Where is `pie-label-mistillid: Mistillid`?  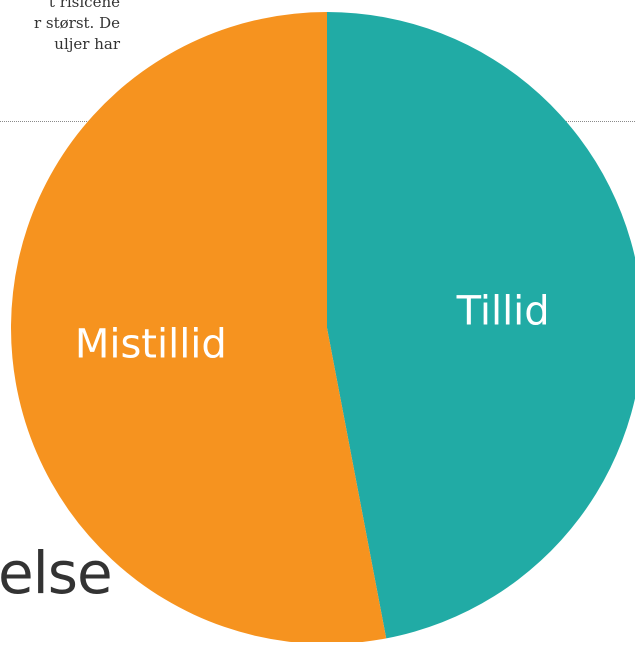 pie-label-mistillid: Mistillid is located at coordinates (151, 345).